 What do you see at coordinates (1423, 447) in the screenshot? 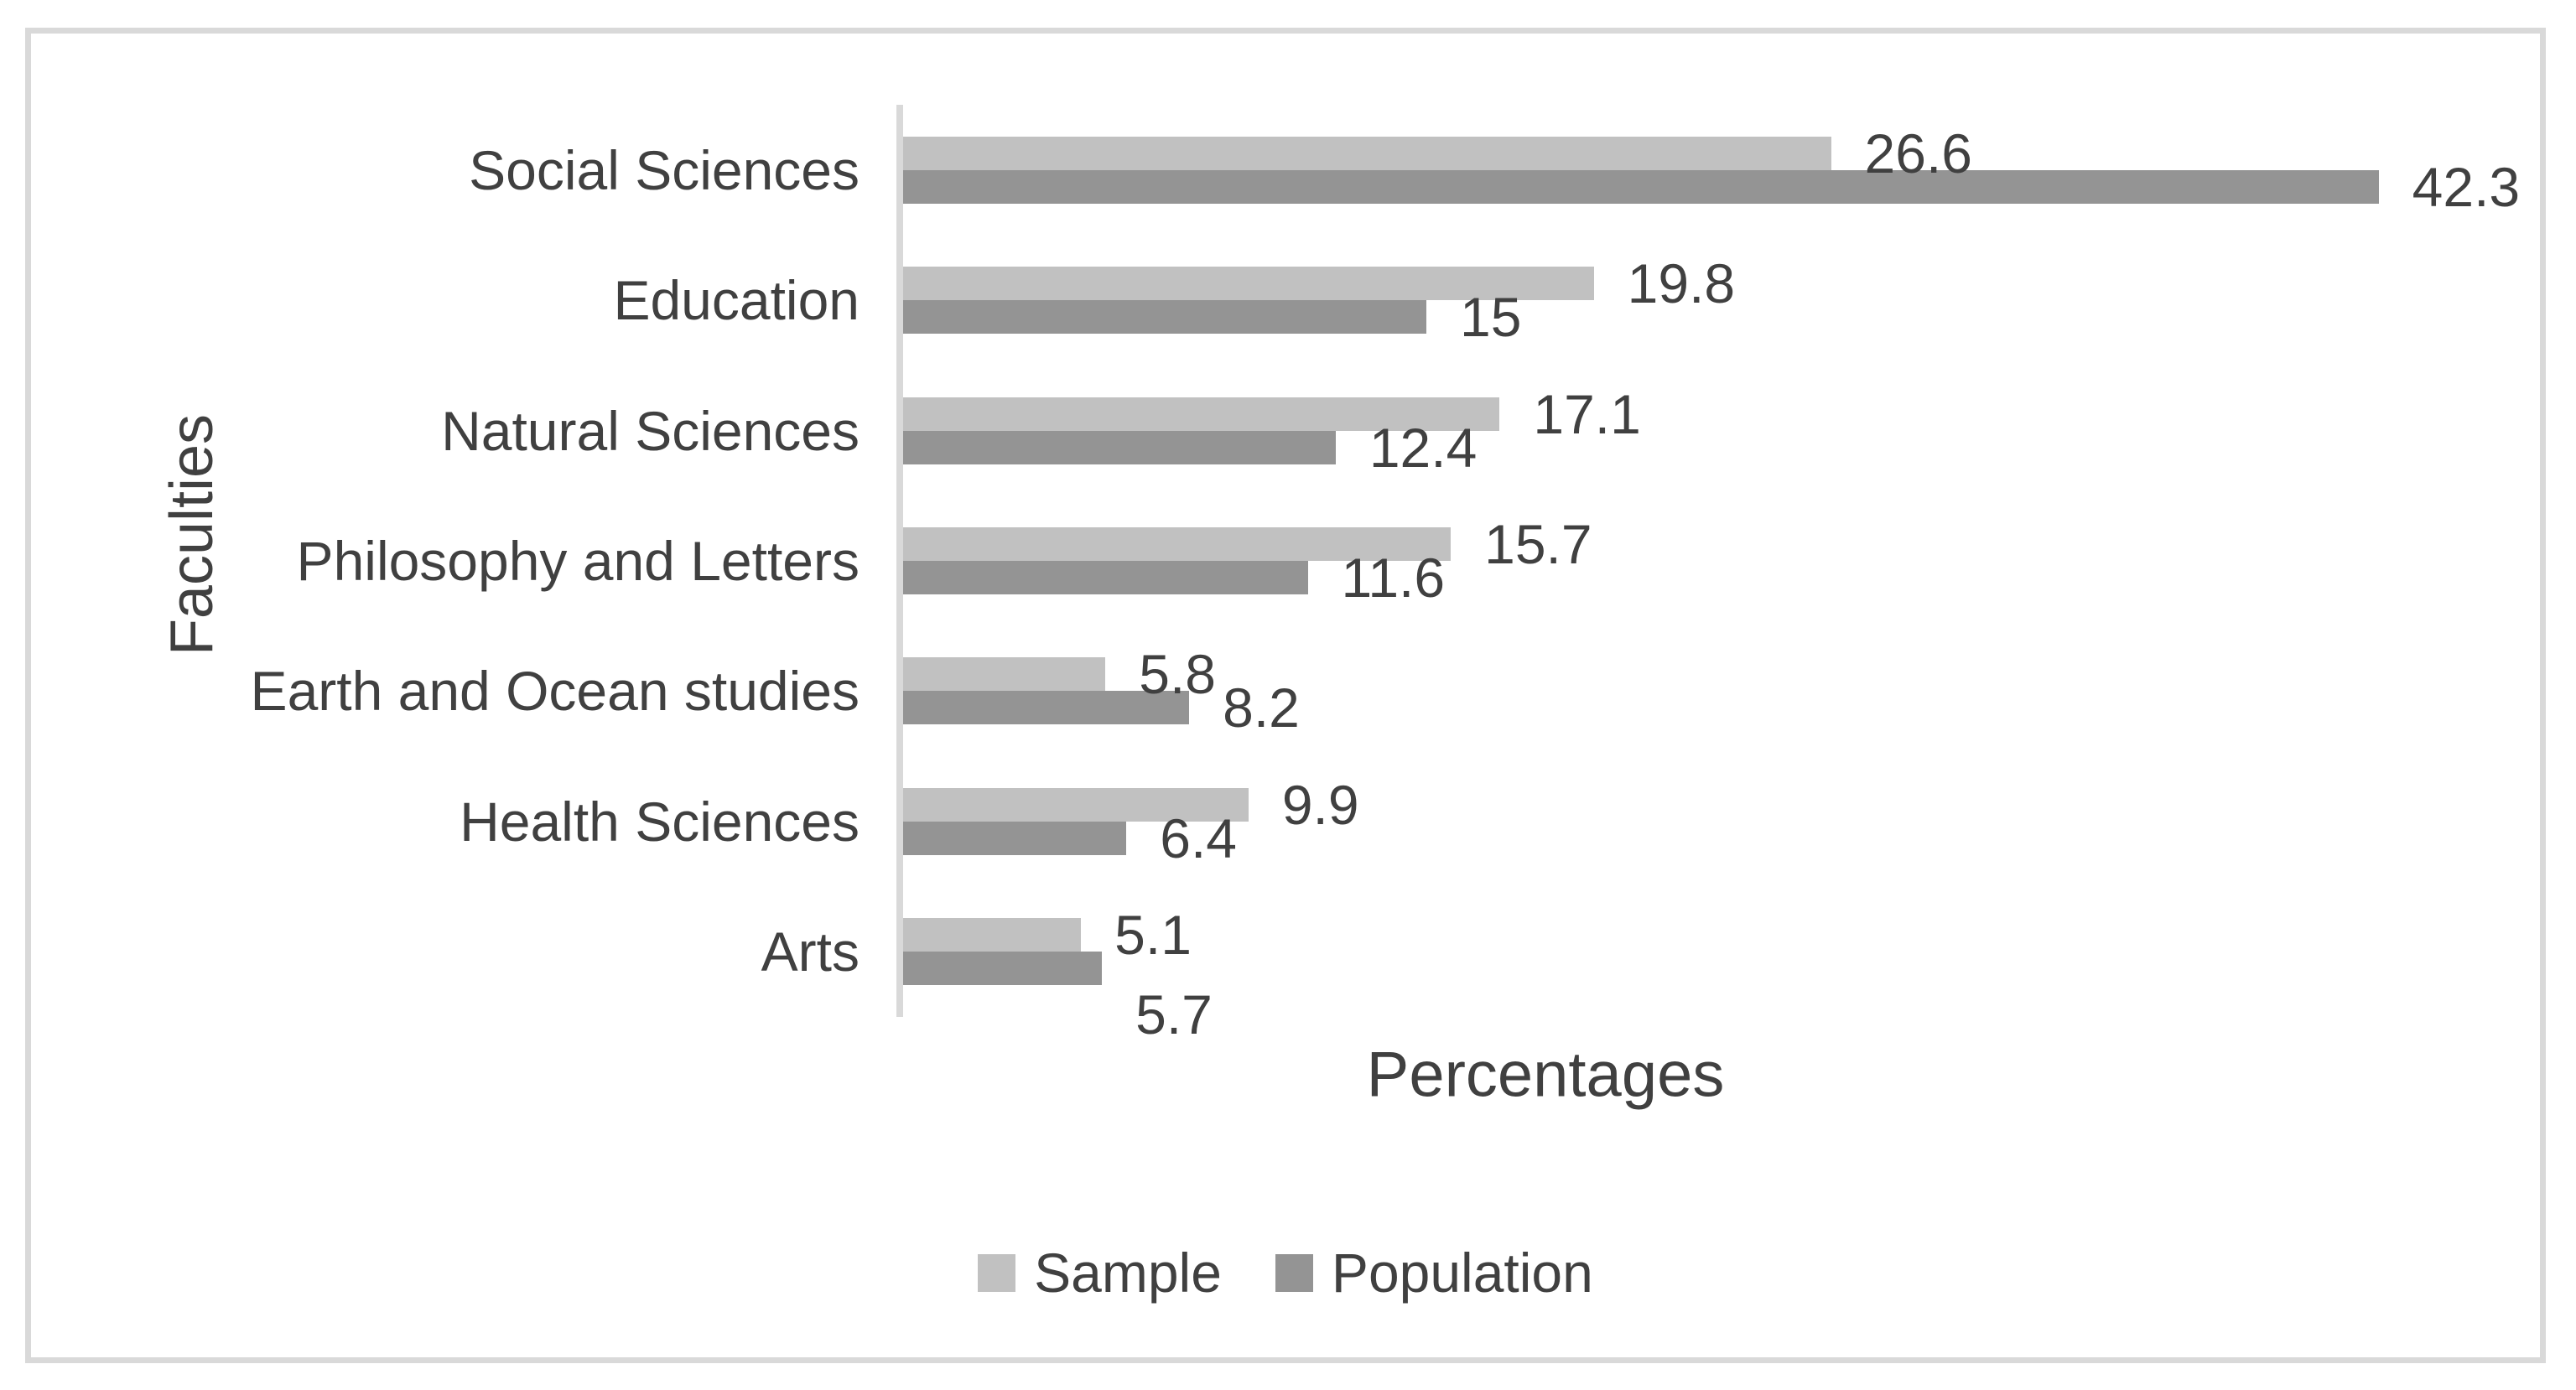
I see `population-value-label: 12.4` at bounding box center [1423, 447].